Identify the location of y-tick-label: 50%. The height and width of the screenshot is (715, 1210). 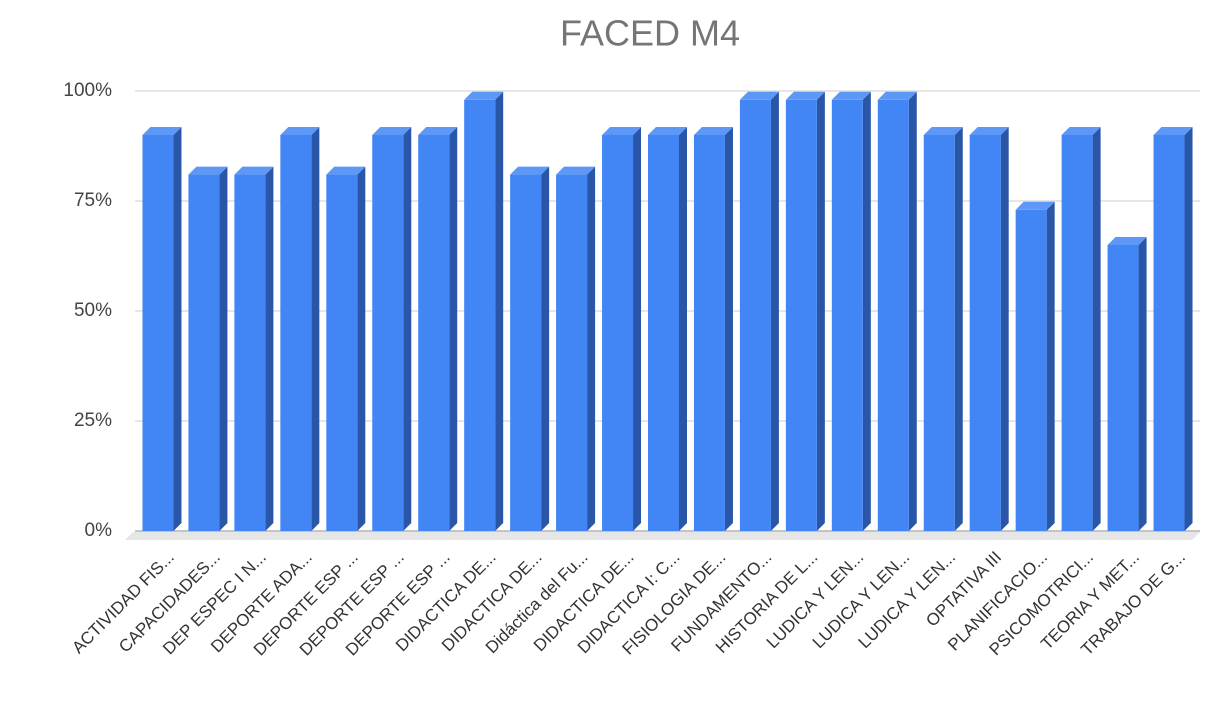
(93, 310).